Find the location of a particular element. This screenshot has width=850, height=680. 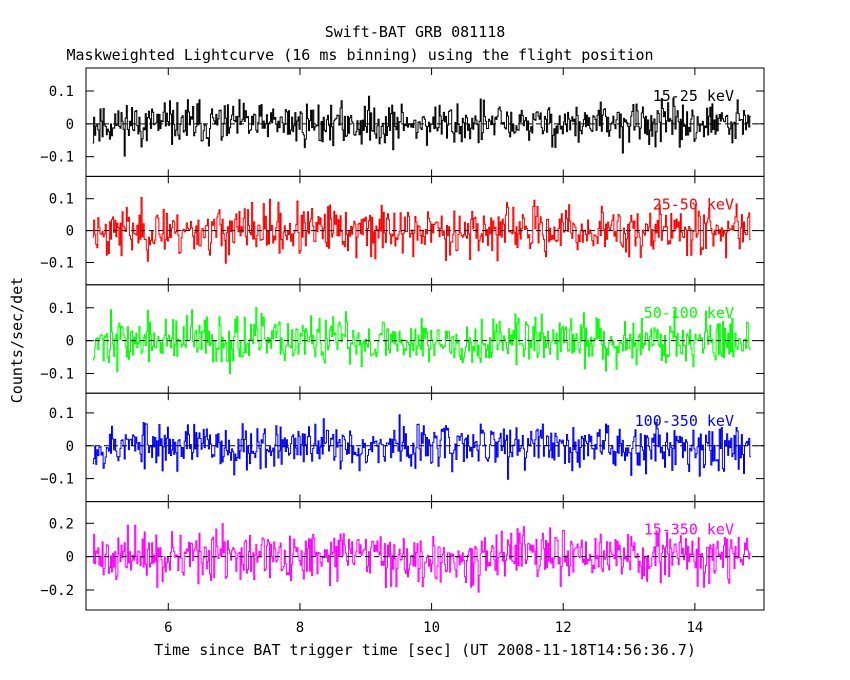

x-tick-label: 6 is located at coordinates (168, 628).